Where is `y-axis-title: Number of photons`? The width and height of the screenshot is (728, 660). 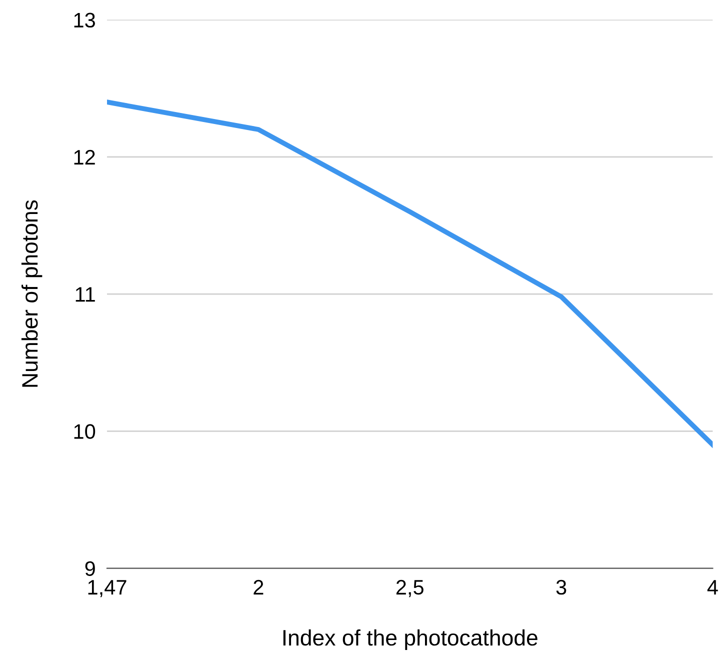
y-axis-title: Number of photons is located at coordinates (31, 293).